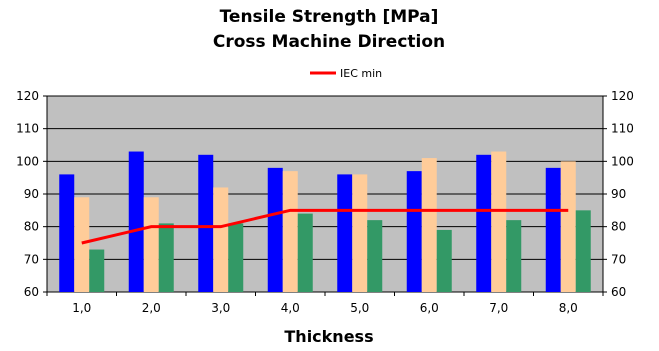 The width and height of the screenshot is (659, 351). I want to click on x-axis-label: Thickness, so click(328, 336).